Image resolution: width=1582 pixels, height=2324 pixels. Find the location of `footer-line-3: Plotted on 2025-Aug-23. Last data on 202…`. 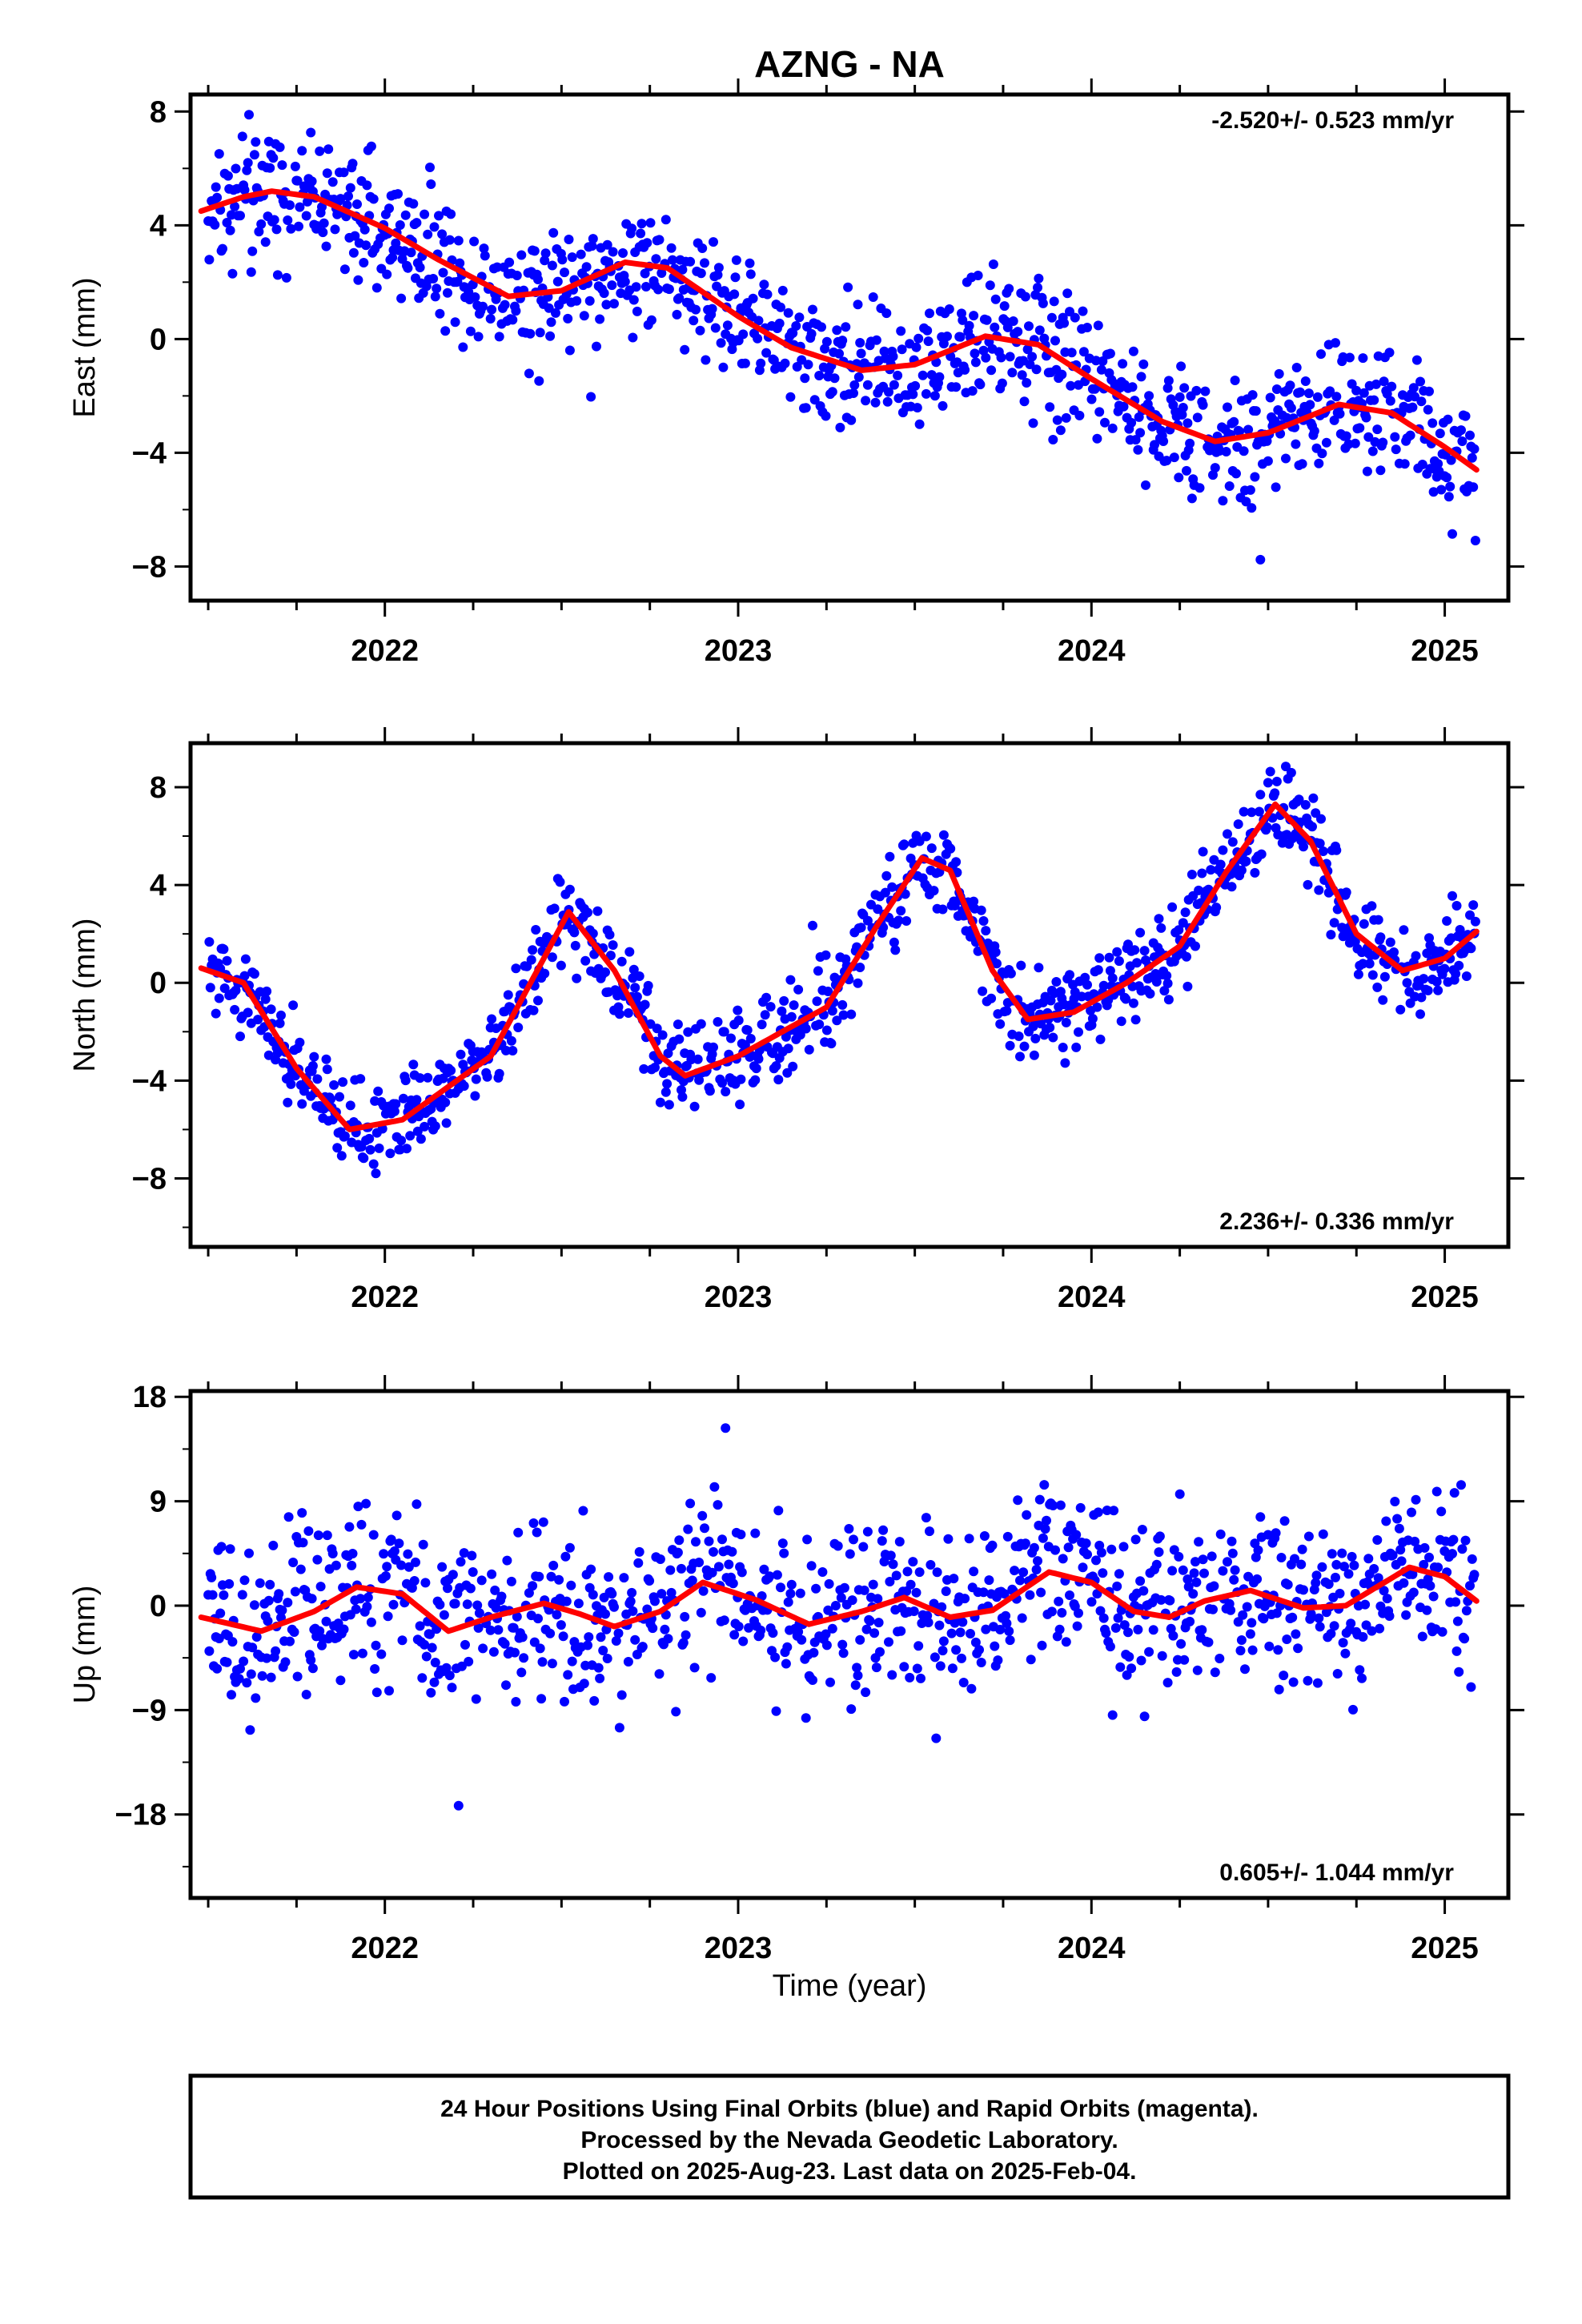

footer-line-3: Plotted on 2025-Aug-23. Last data on 202… is located at coordinates (850, 2171).